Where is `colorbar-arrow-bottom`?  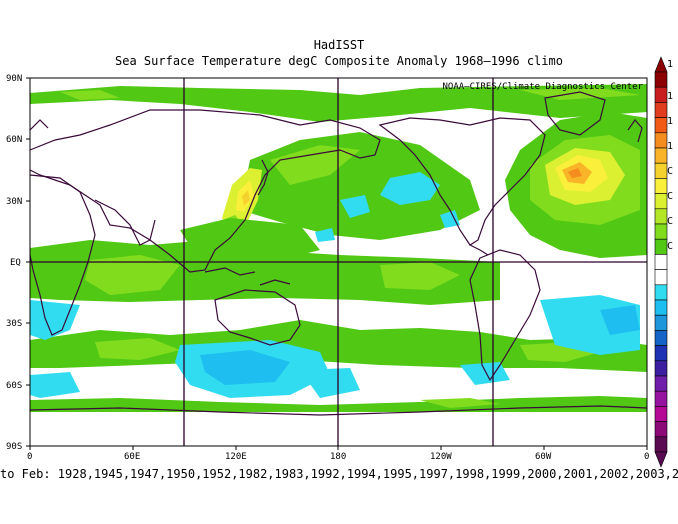
colorbar-arrow-bottom is located at coordinates (661, 459).